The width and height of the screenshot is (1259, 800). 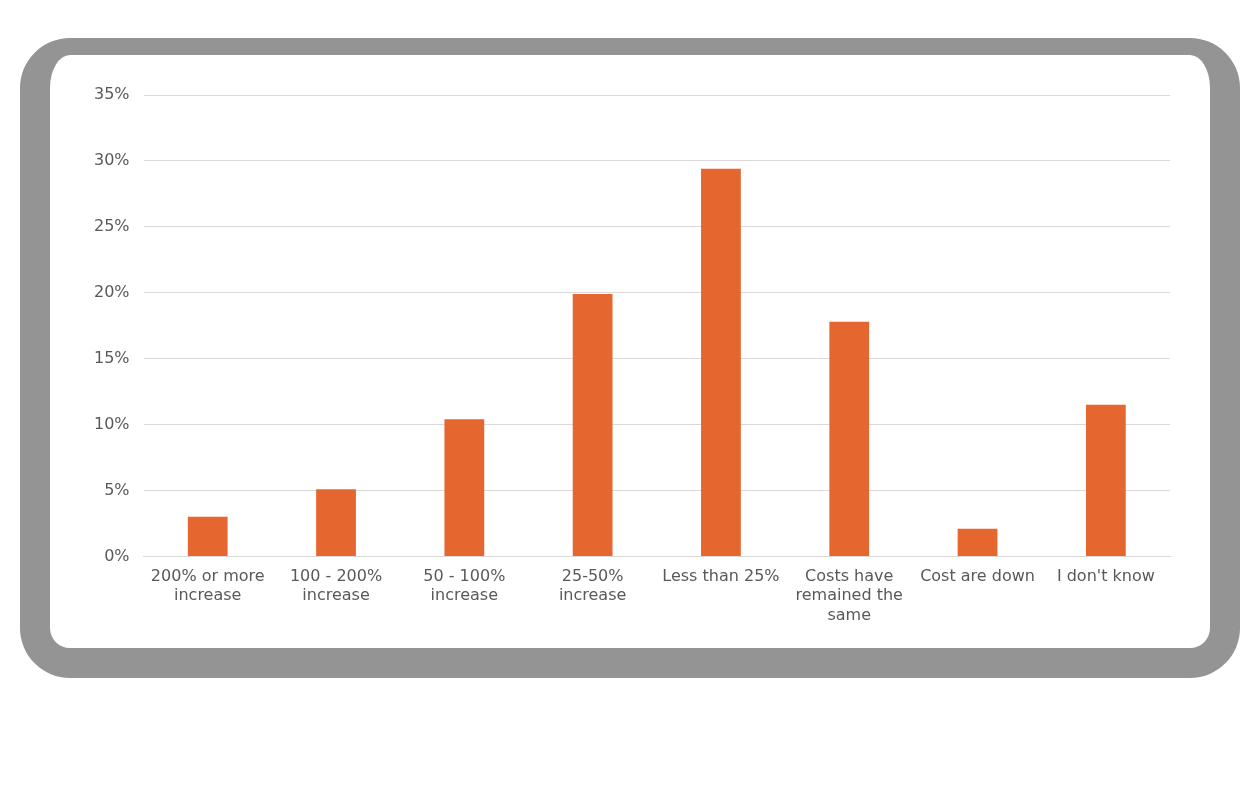 I want to click on x-tick-label: Less than 25%, so click(x=721, y=576).